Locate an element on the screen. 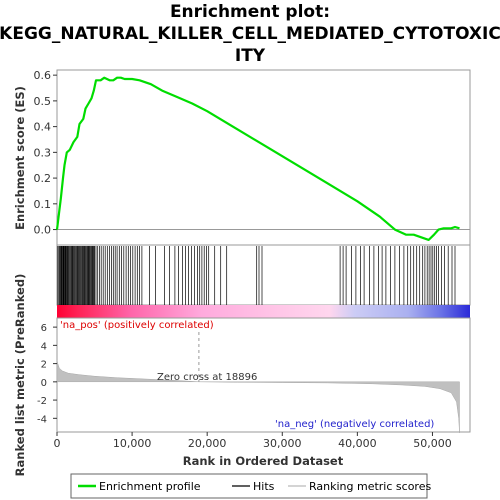 Image resolution: width=500 pixels, height=500 pixels. x-tick-label: 0 is located at coordinates (57, 443).